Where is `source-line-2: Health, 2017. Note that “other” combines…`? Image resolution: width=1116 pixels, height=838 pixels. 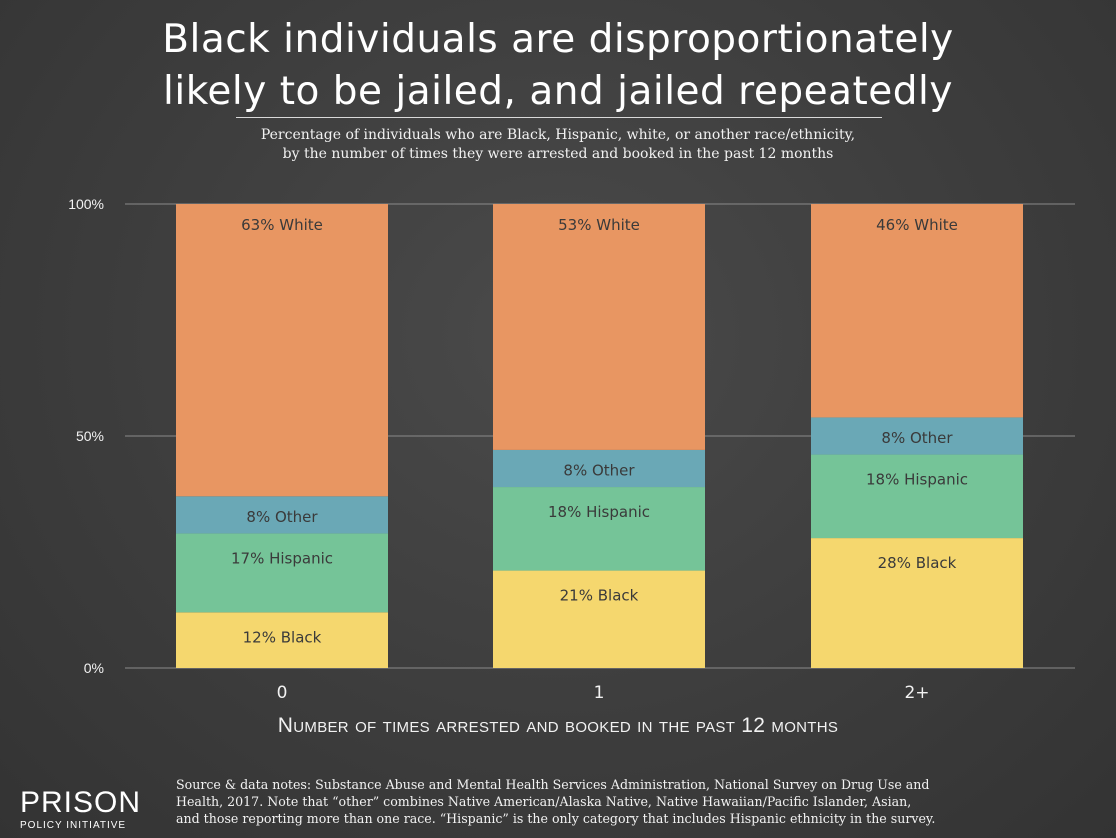
source-line-2: Health, 2017. Note that “other” combines… is located at coordinates (544, 801).